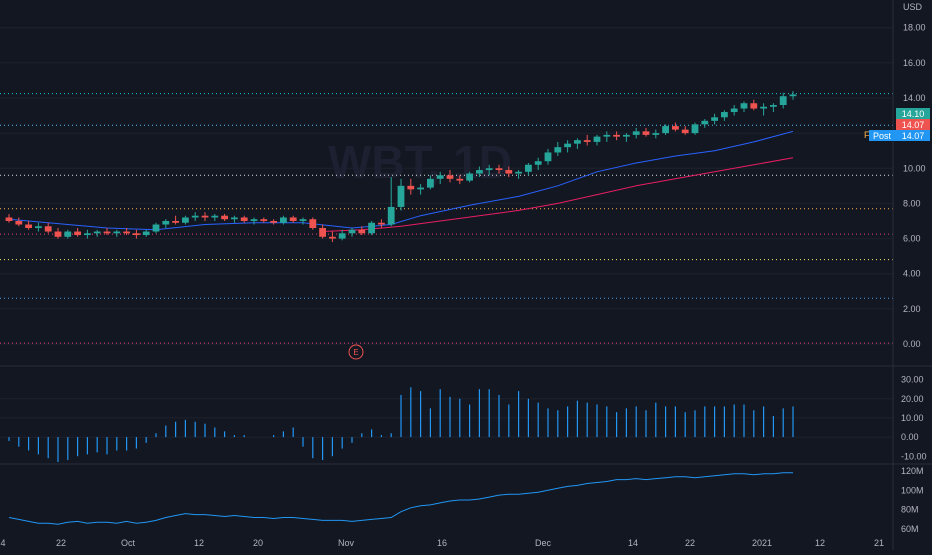  Describe the element at coordinates (346, 543) in the screenshot. I see `time-tick-label: Nov` at that location.